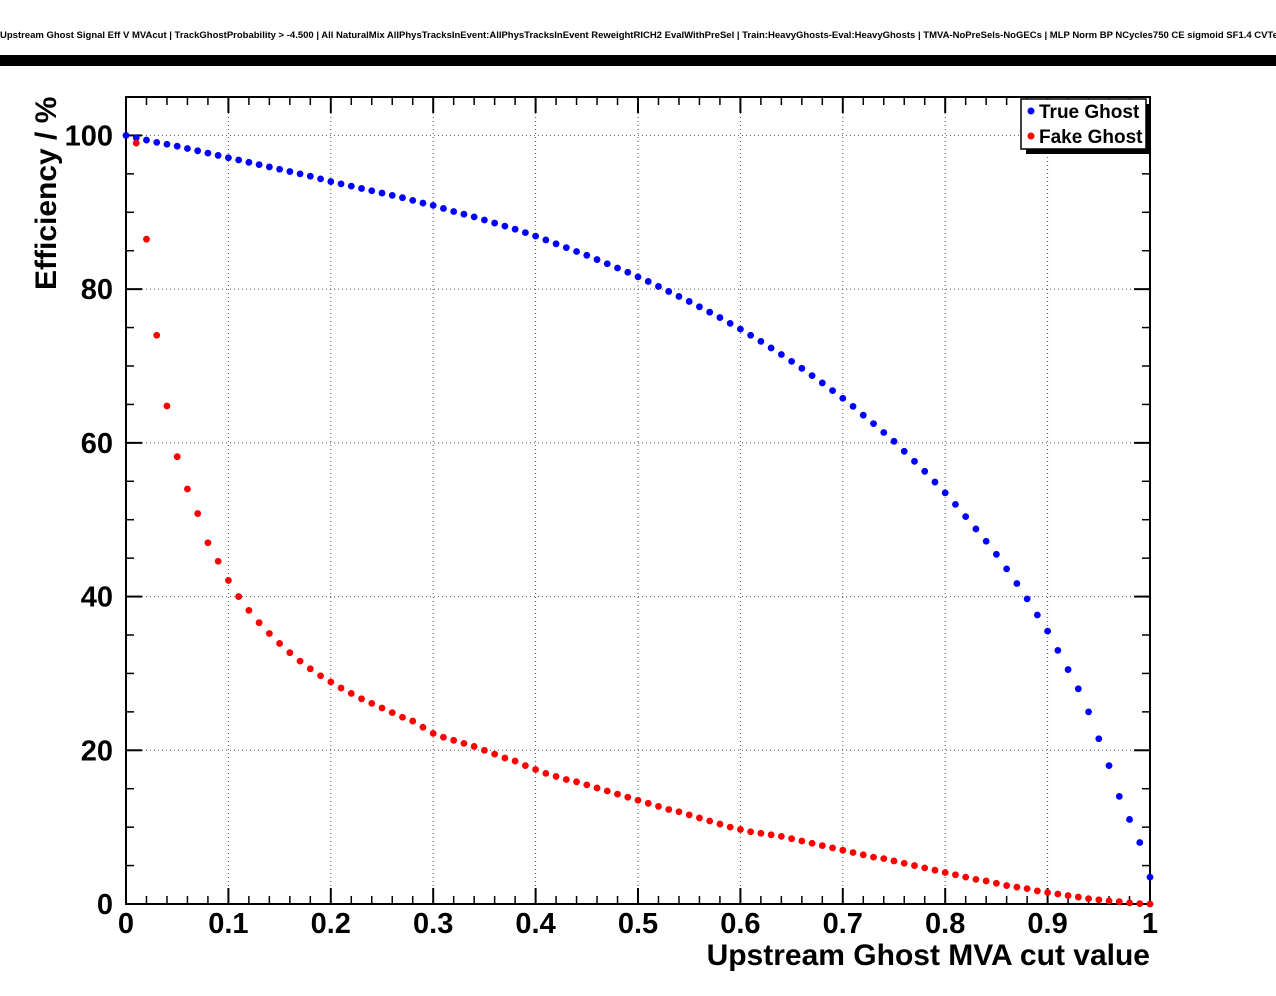 This screenshot has width=1276, height=996. Describe the element at coordinates (843, 924) in the screenshot. I see `x-tick-label: 0.7` at that location.